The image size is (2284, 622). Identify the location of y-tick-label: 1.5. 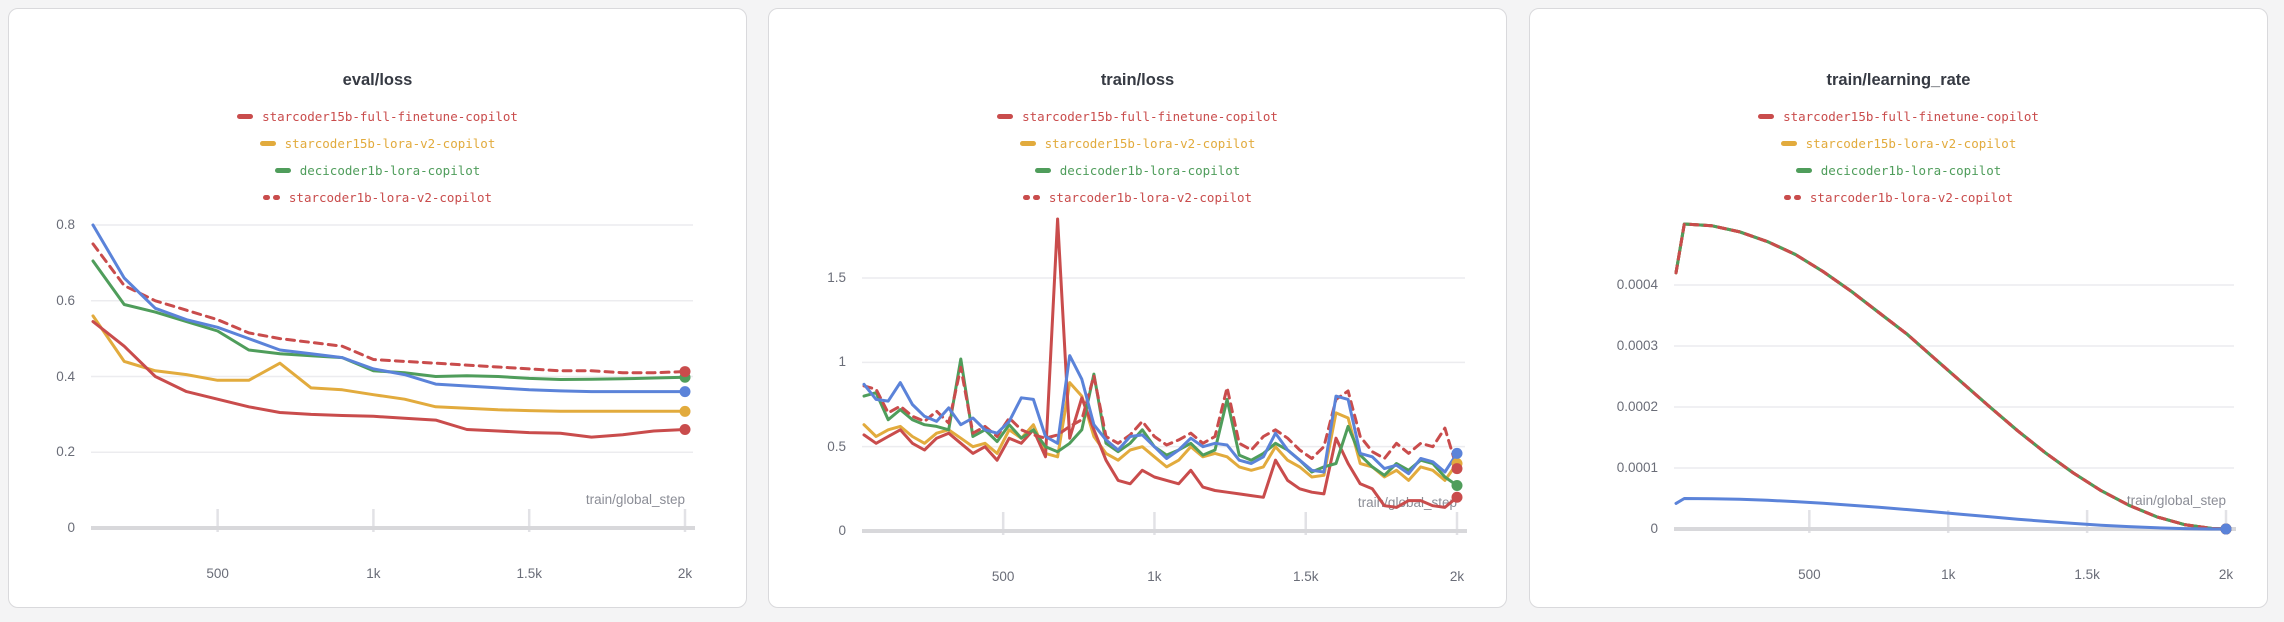
(836, 277).